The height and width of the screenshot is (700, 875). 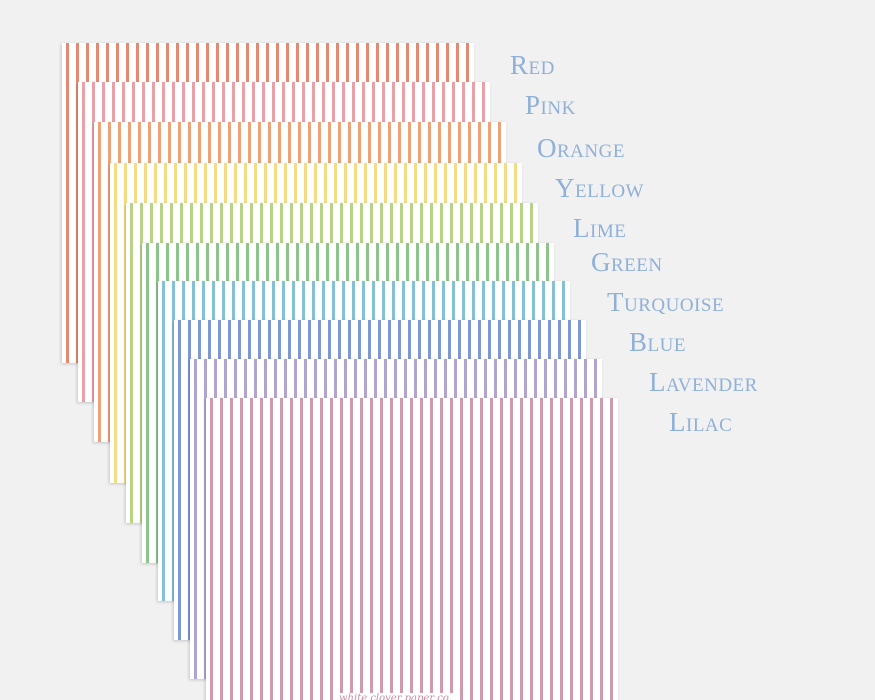 I want to click on color-label-orange: Orange, so click(x=581, y=148).